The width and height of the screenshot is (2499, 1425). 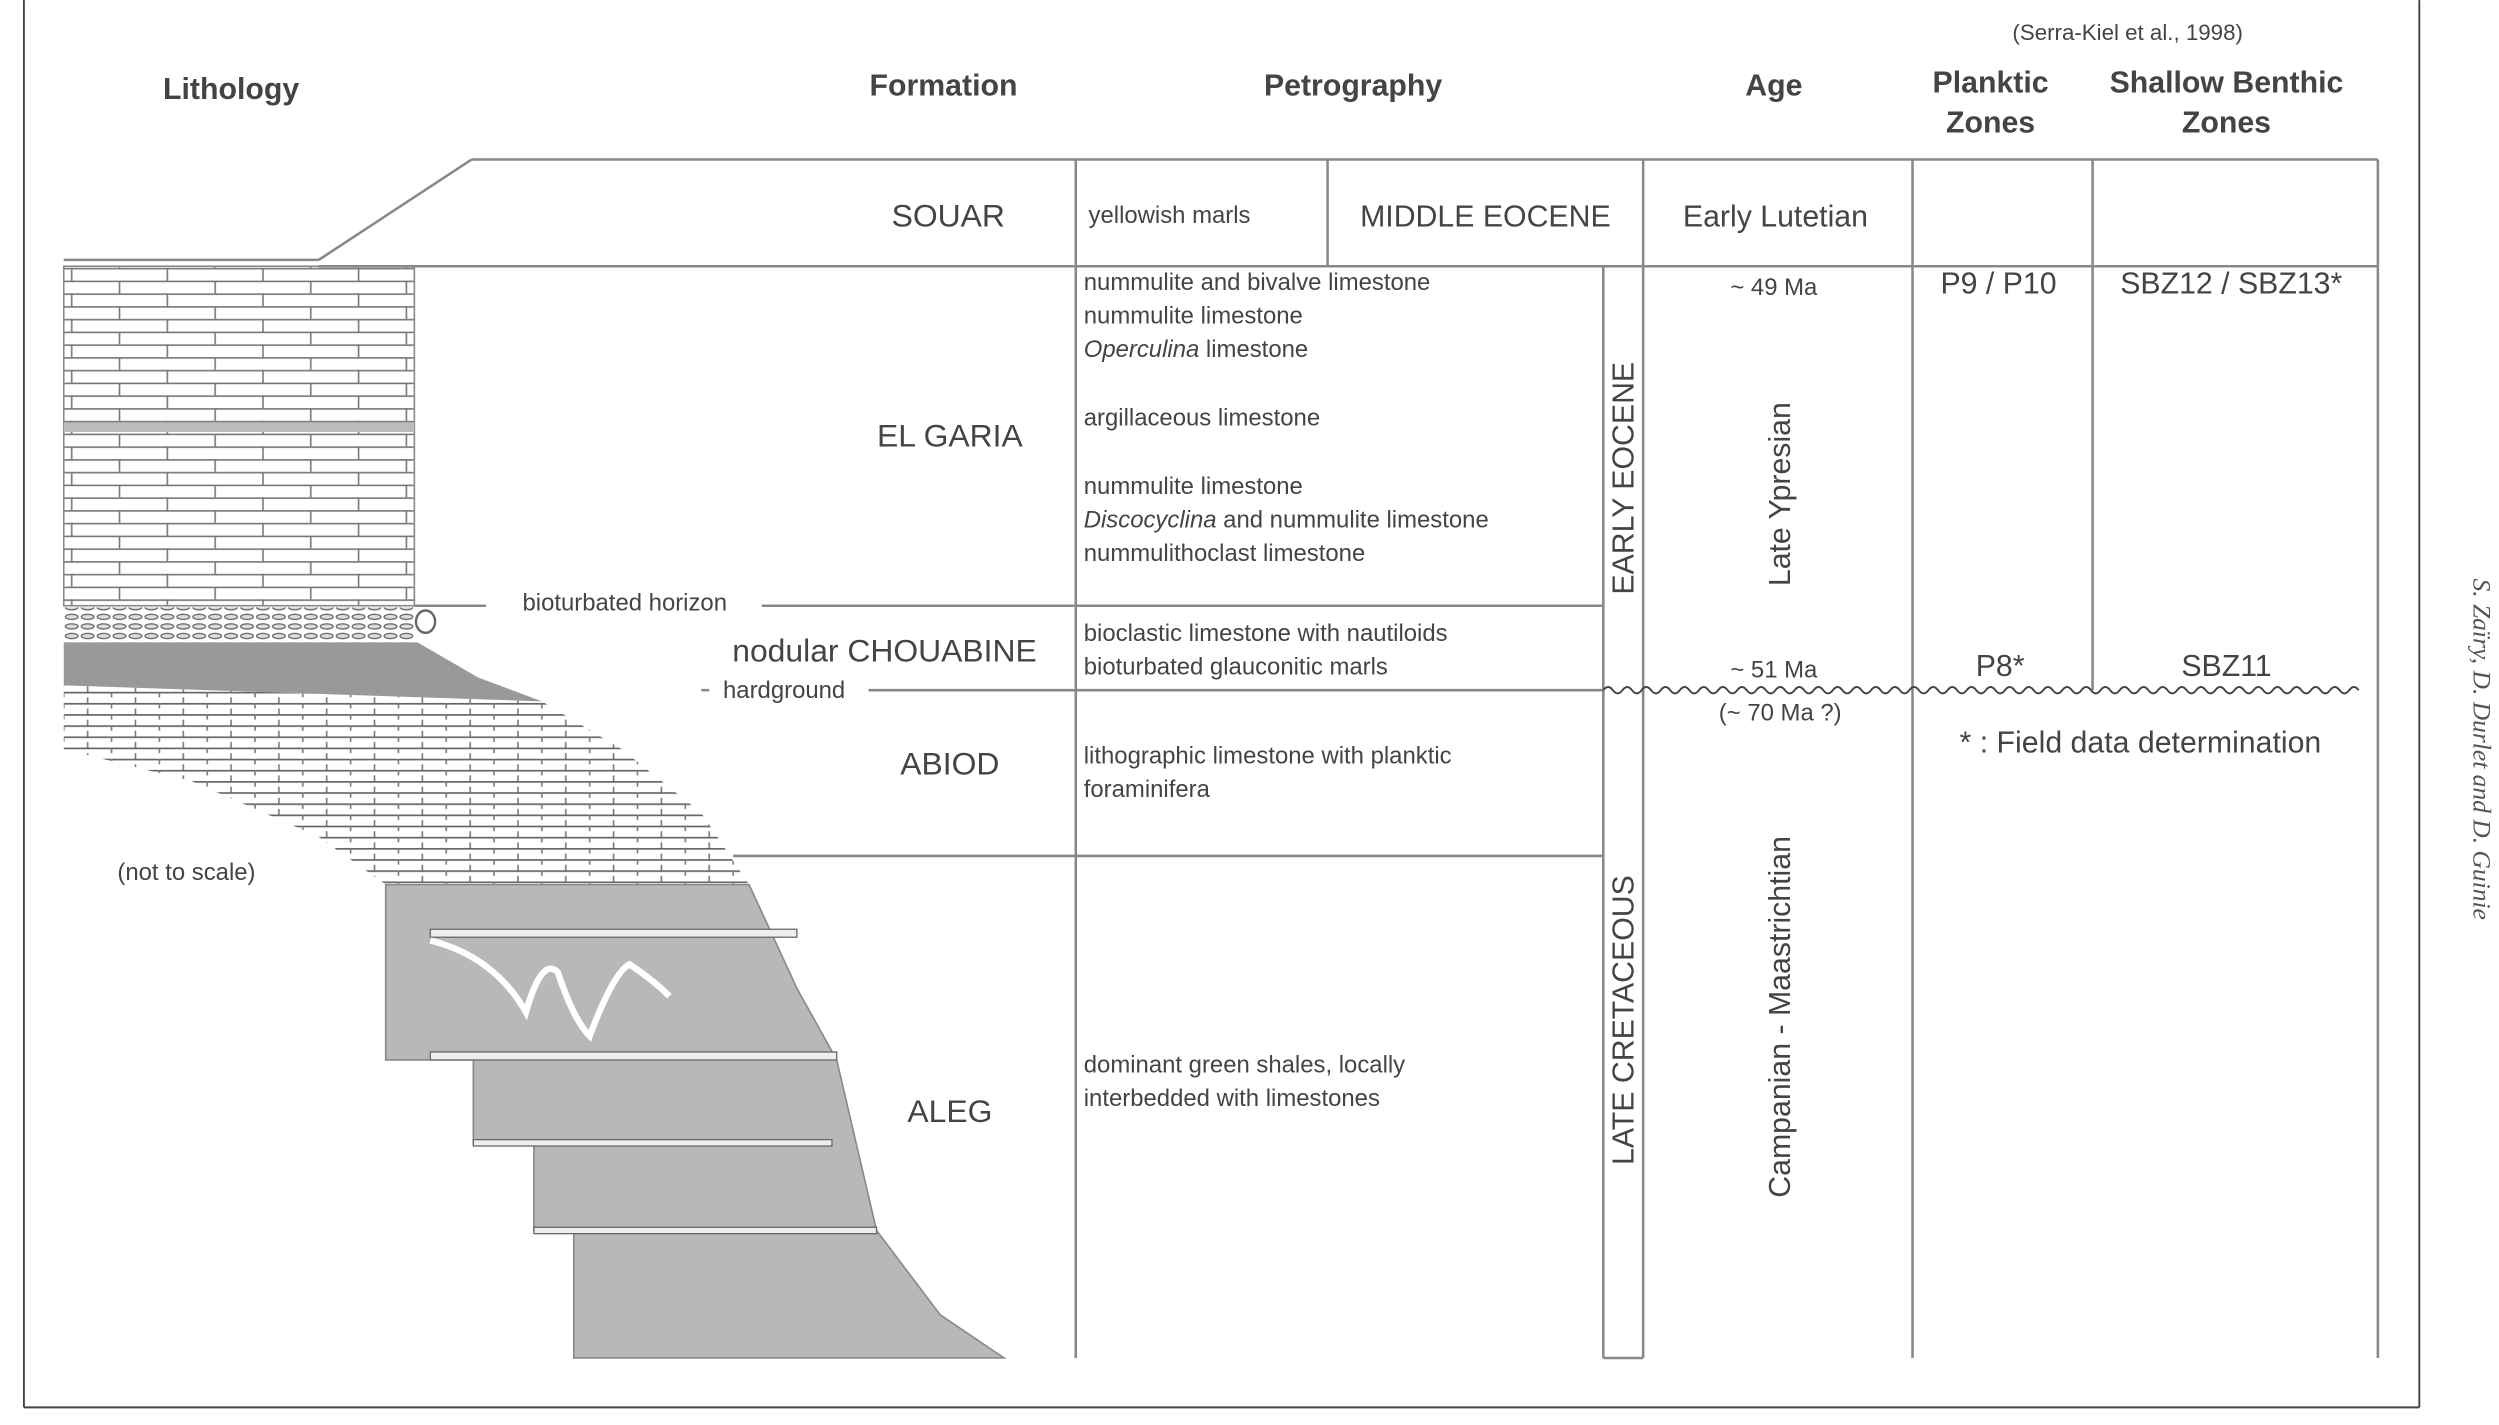 What do you see at coordinates (1266, 633) in the screenshot?
I see `petro-chouabine-1: bioclastic limestone with nautiloids` at bounding box center [1266, 633].